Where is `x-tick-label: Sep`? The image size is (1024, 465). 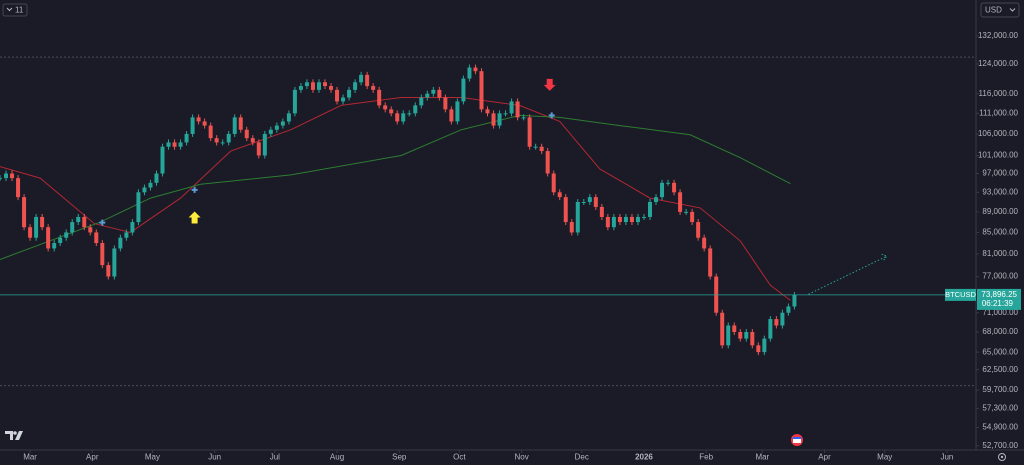 x-tick-label: Sep is located at coordinates (399, 457).